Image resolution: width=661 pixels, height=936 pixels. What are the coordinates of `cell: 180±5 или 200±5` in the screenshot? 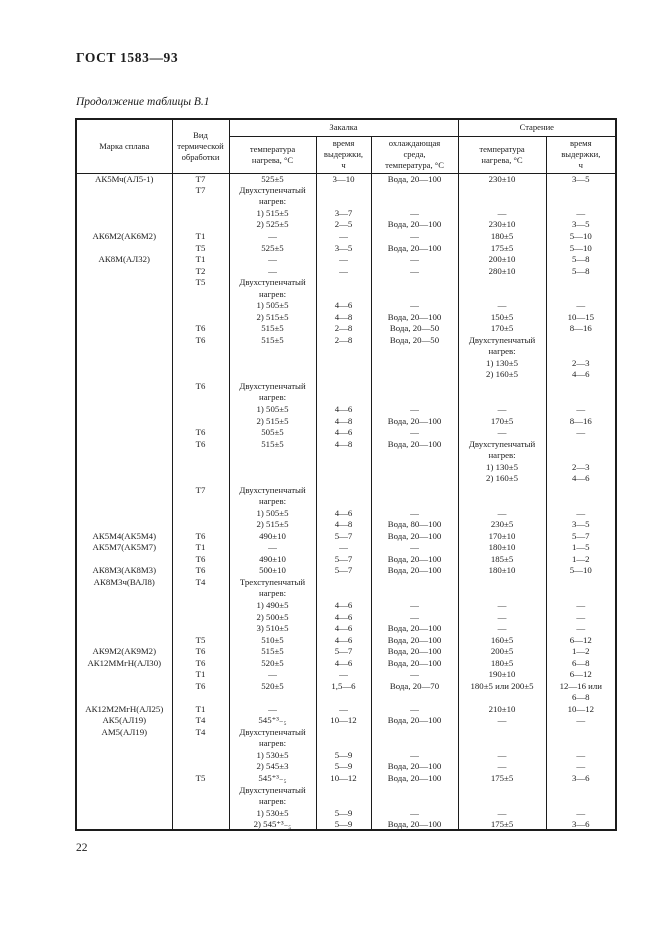 It's located at (502, 686).